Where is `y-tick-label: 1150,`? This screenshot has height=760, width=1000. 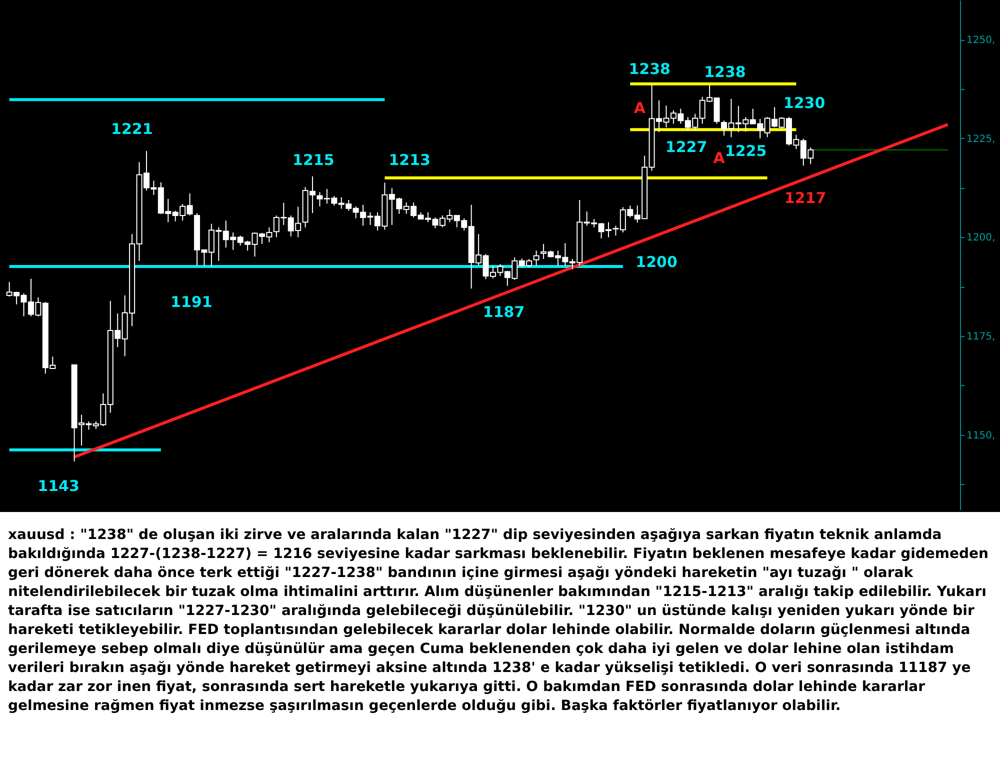 y-tick-label: 1150, is located at coordinates (981, 436).